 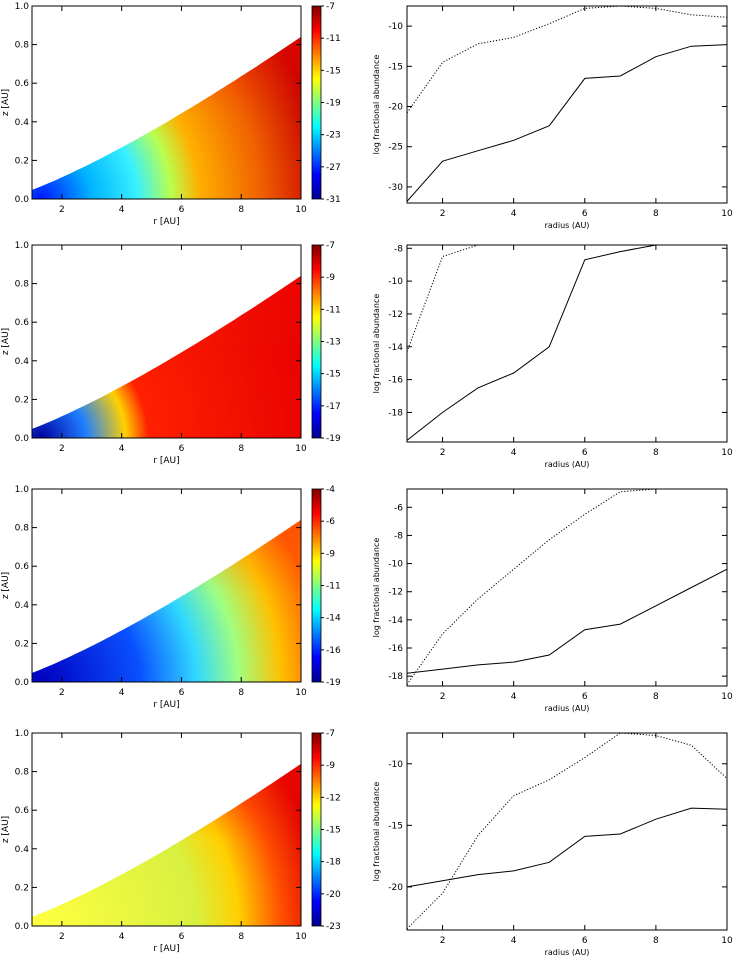 What do you see at coordinates (398, 508) in the screenshot?
I see `y-tick-label: -6` at bounding box center [398, 508].